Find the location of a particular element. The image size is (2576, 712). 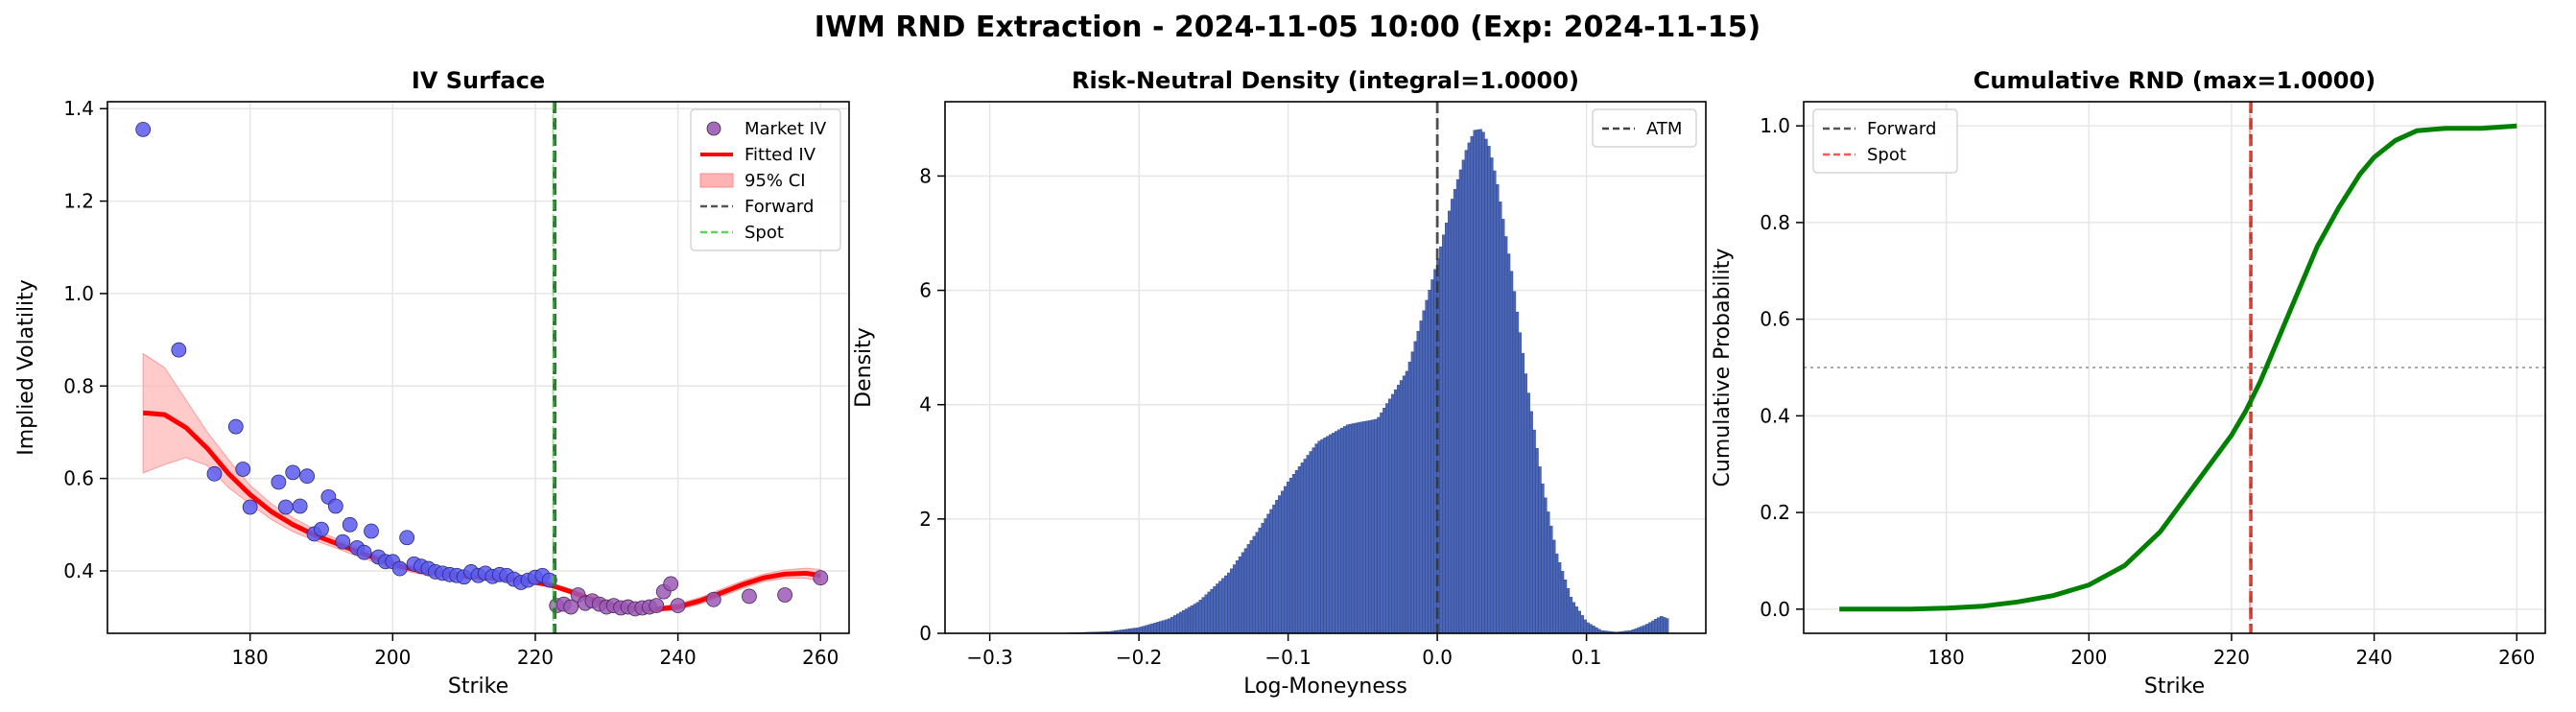

panel-title: Cumulative RND (max=1.0000) is located at coordinates (2174, 80).